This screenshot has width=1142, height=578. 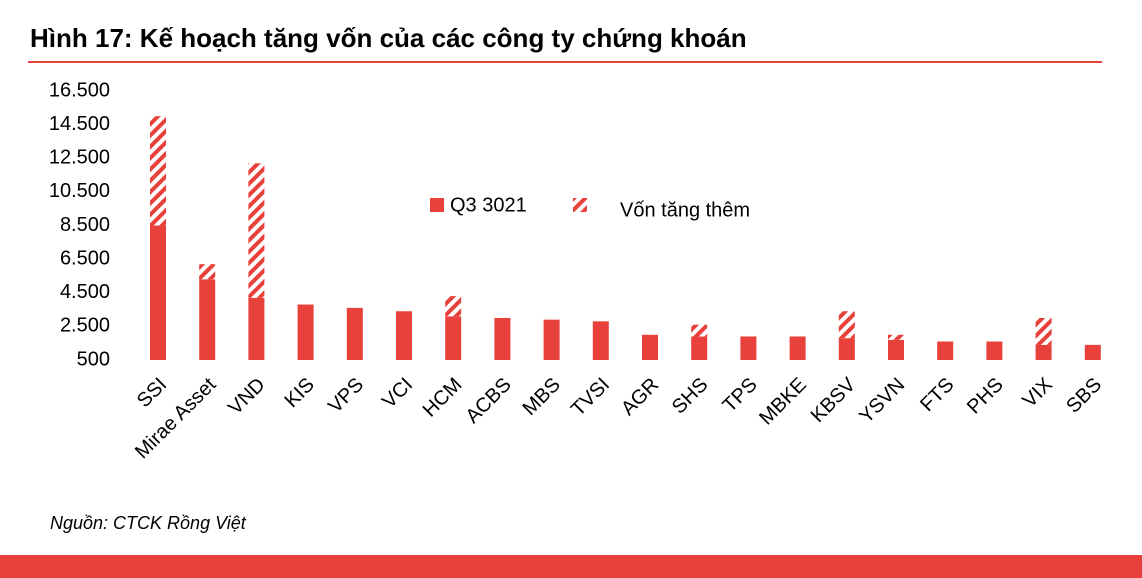 What do you see at coordinates (783, 402) in the screenshot?
I see `x-tick-label: MBKE` at bounding box center [783, 402].